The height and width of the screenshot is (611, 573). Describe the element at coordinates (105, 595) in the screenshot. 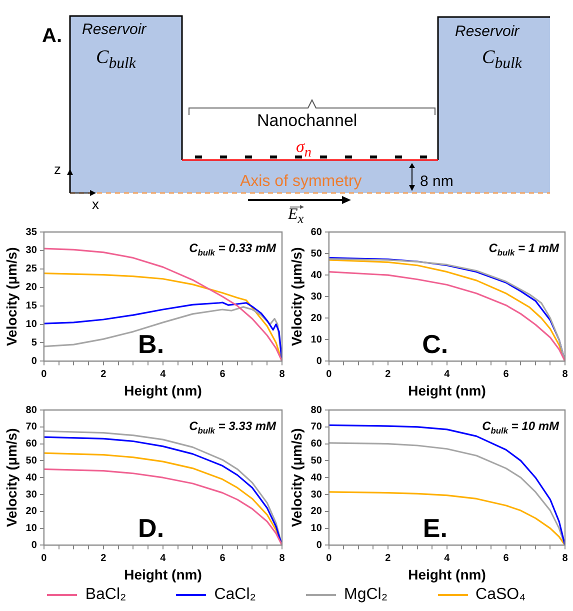

I see `legend-label: BaCl₂` at that location.